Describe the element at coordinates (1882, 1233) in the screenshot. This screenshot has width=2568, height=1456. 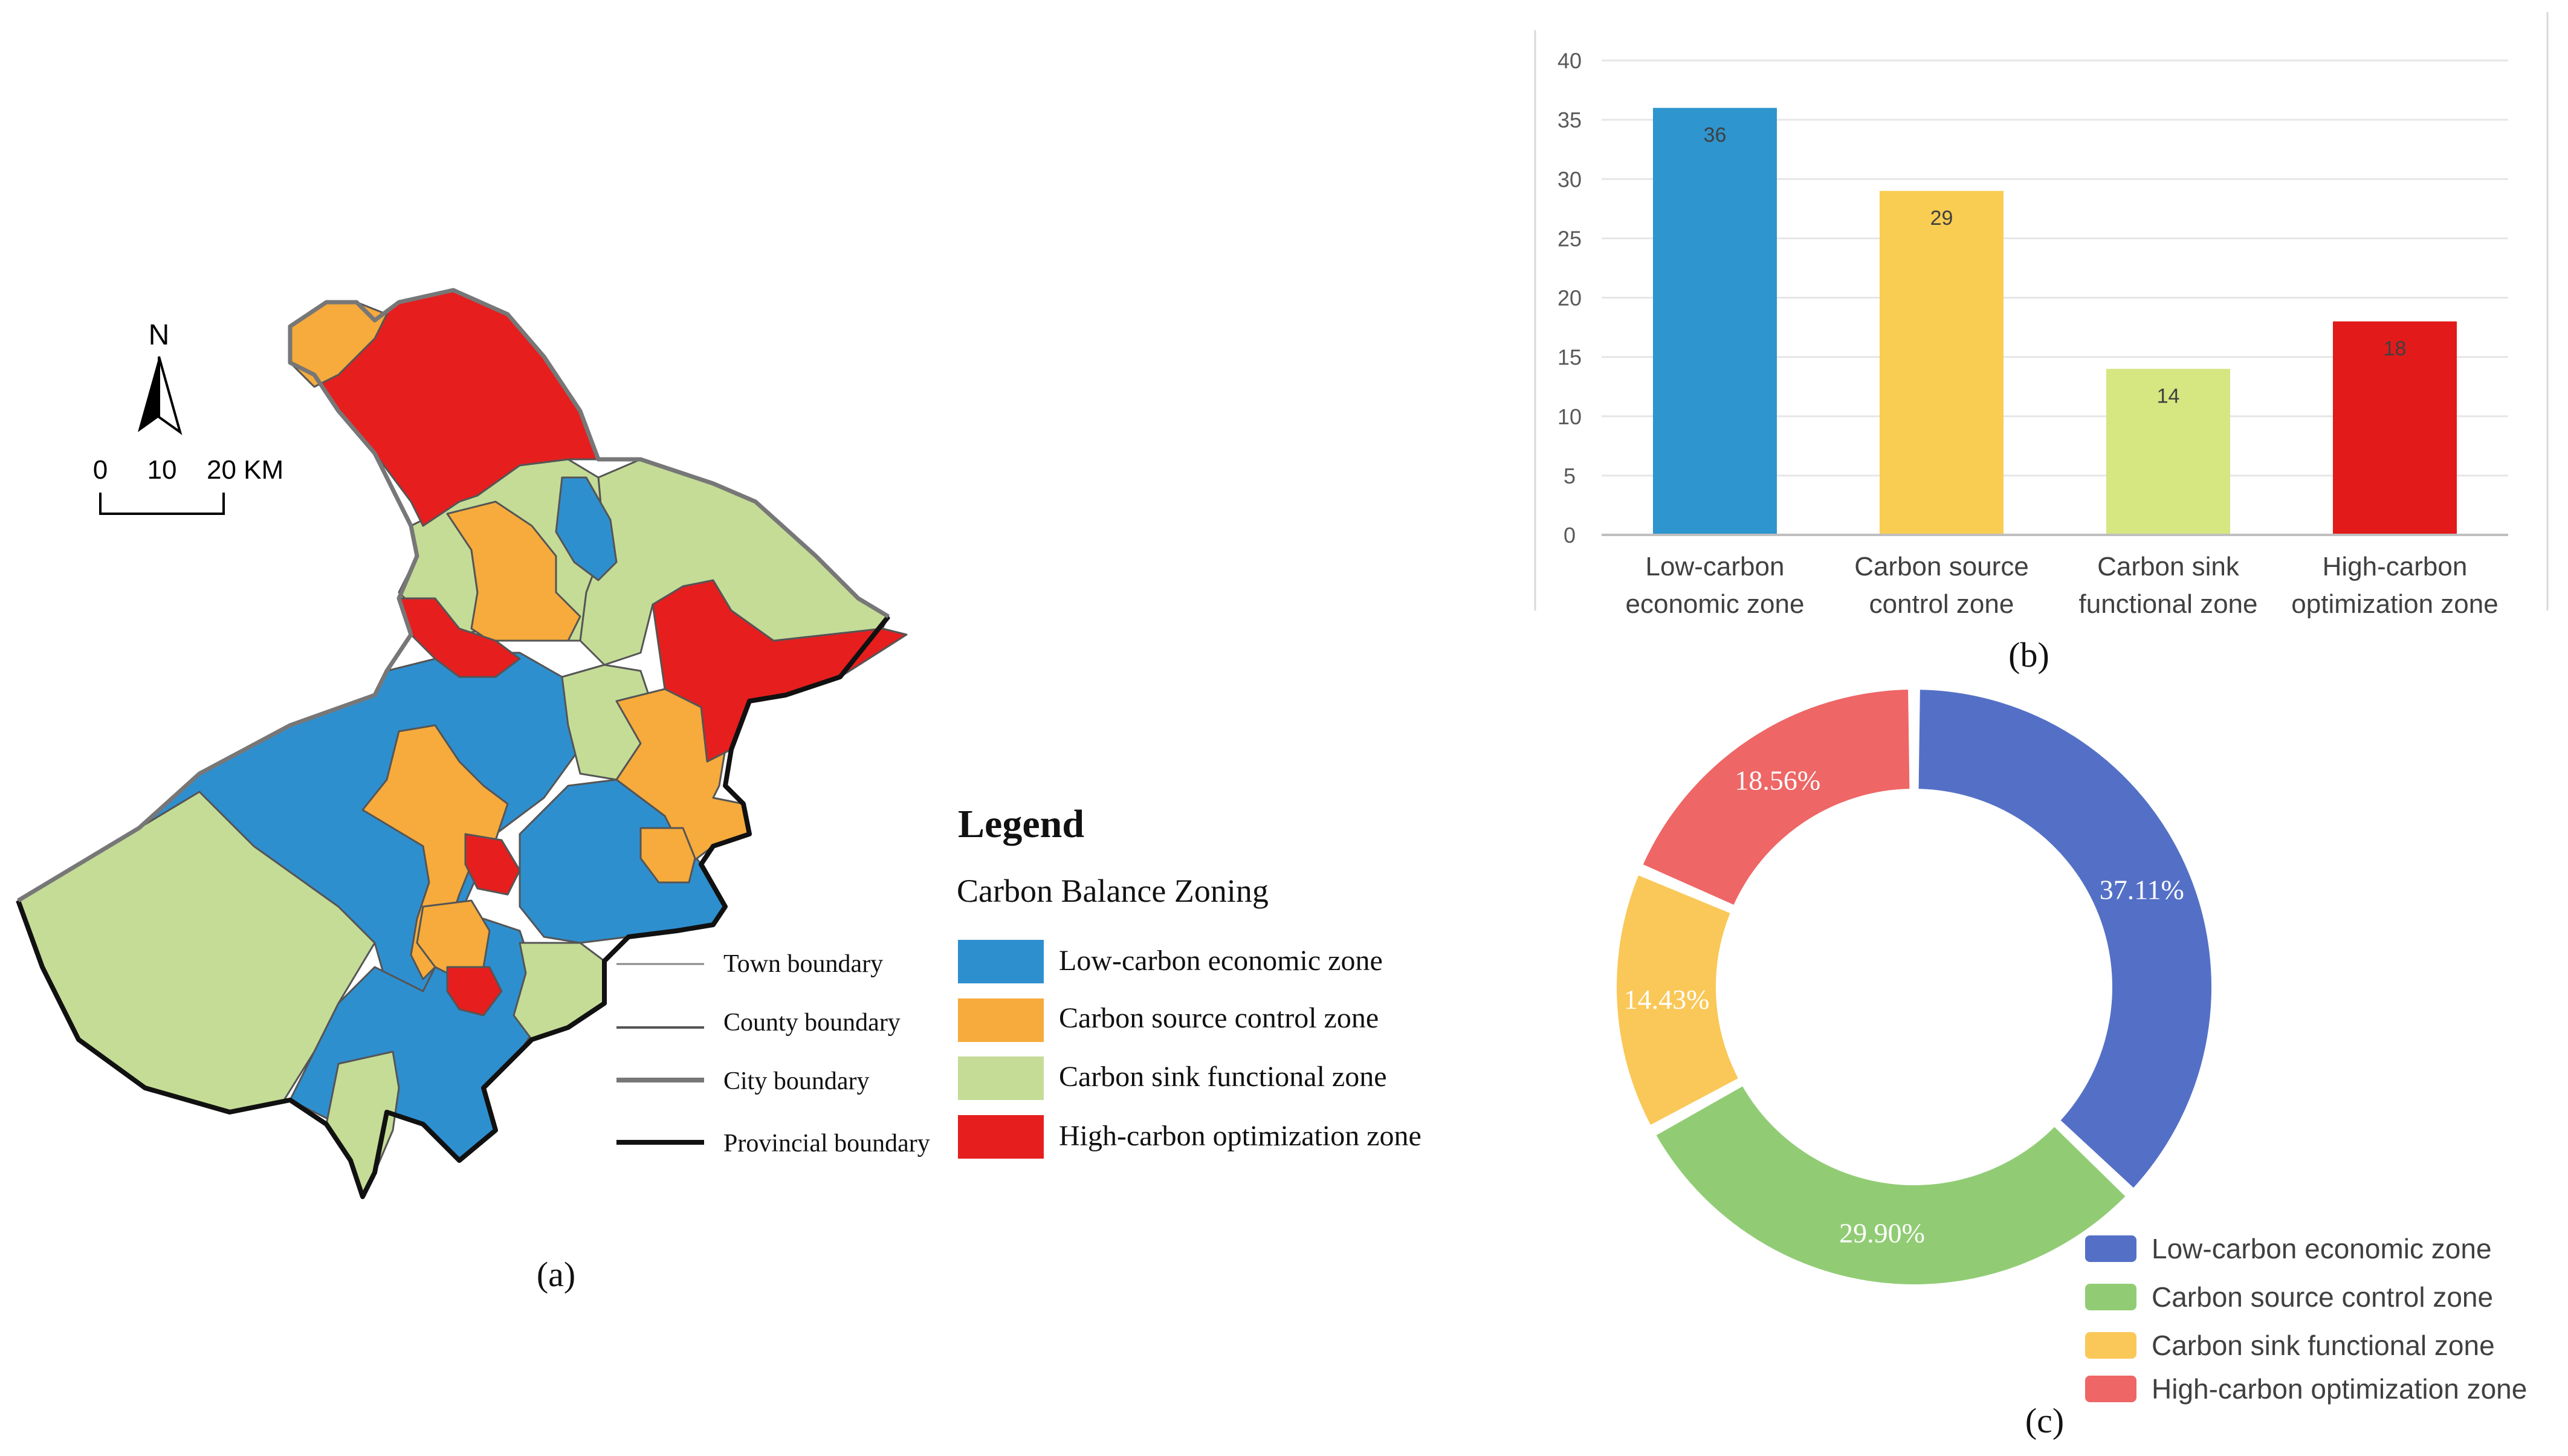
I see `donut-value-label: 29.90%` at that location.